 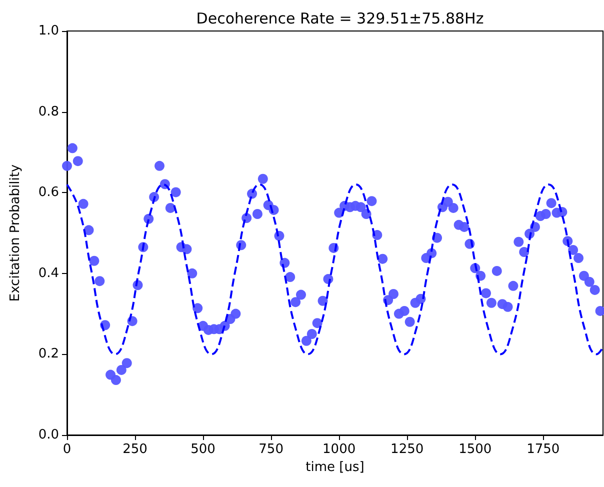 What do you see at coordinates (48, 435) in the screenshot?
I see `y-tick-label: 0.0` at bounding box center [48, 435].